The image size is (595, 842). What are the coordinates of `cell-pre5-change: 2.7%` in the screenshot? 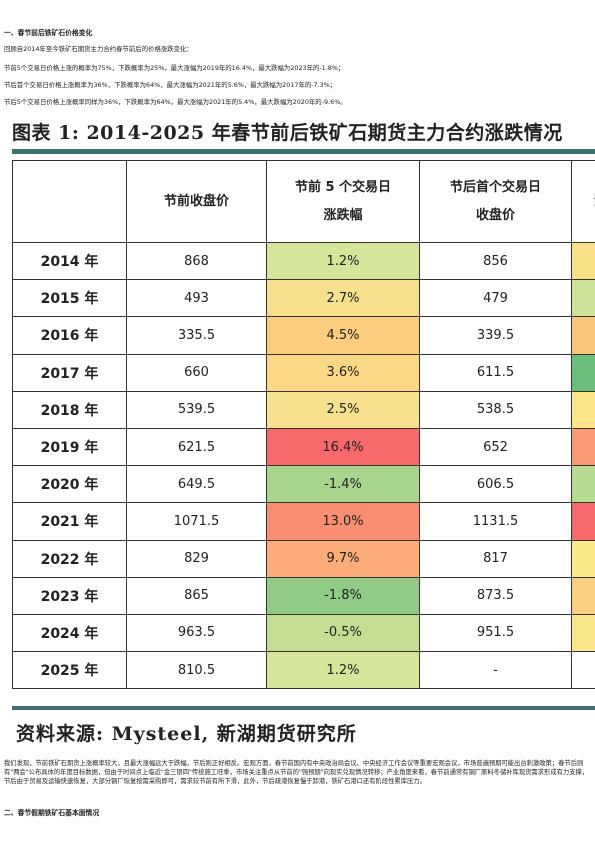 It's located at (343, 298).